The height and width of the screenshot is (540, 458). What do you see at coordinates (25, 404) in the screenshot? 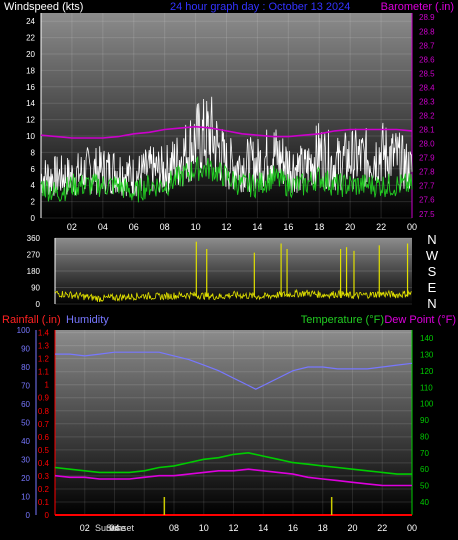
I see `humidity-tick-label: 60` at bounding box center [25, 404].